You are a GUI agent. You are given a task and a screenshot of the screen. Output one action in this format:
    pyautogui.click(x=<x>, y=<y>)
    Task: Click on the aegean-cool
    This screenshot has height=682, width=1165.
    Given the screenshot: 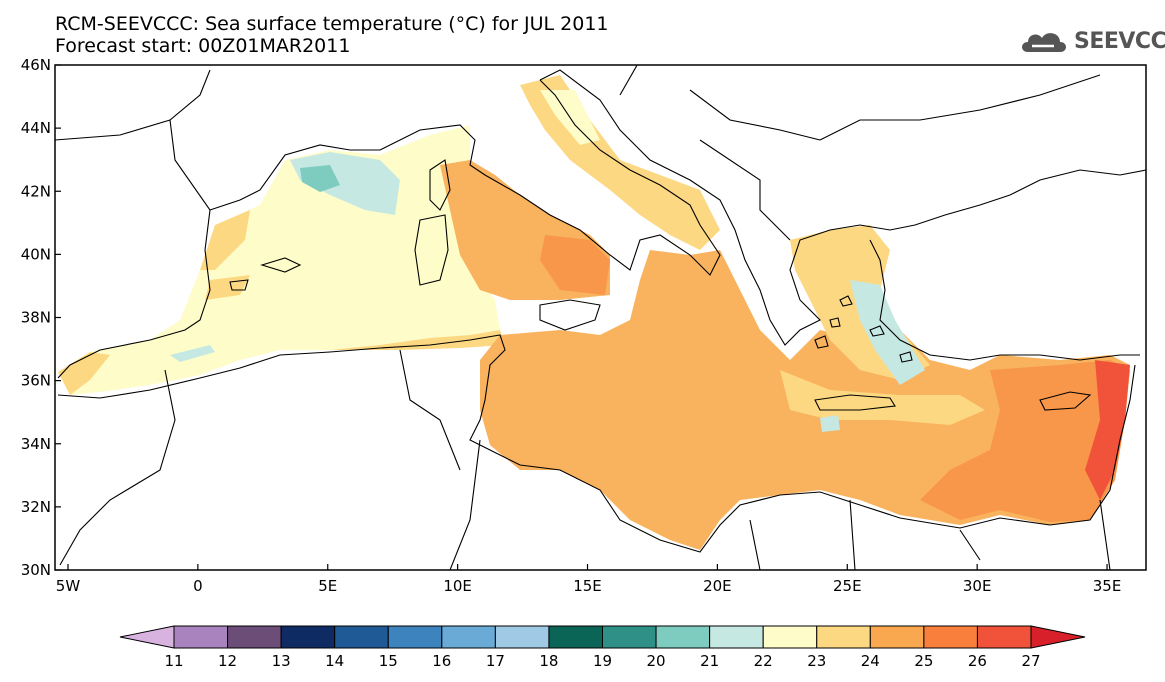 What is the action you would take?
    pyautogui.click(x=887, y=332)
    